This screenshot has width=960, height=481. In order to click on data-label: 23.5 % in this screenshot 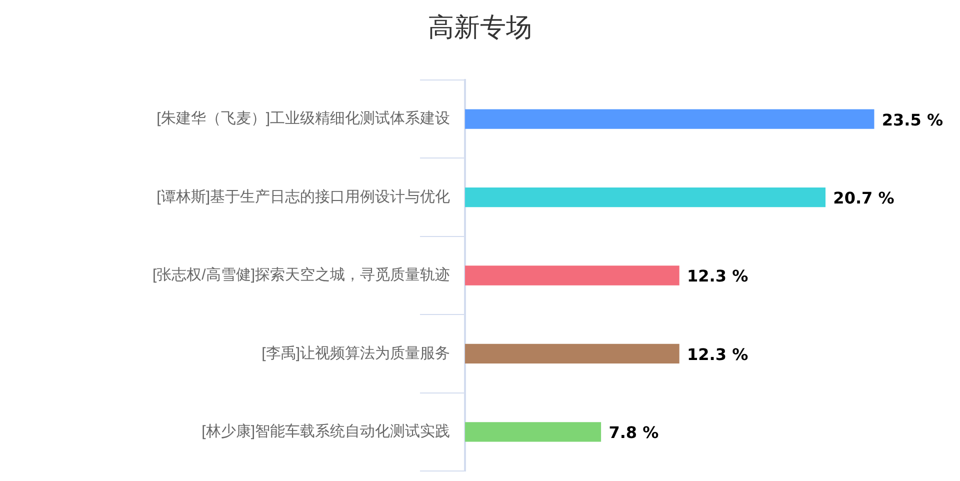, I will do `click(912, 120)`.